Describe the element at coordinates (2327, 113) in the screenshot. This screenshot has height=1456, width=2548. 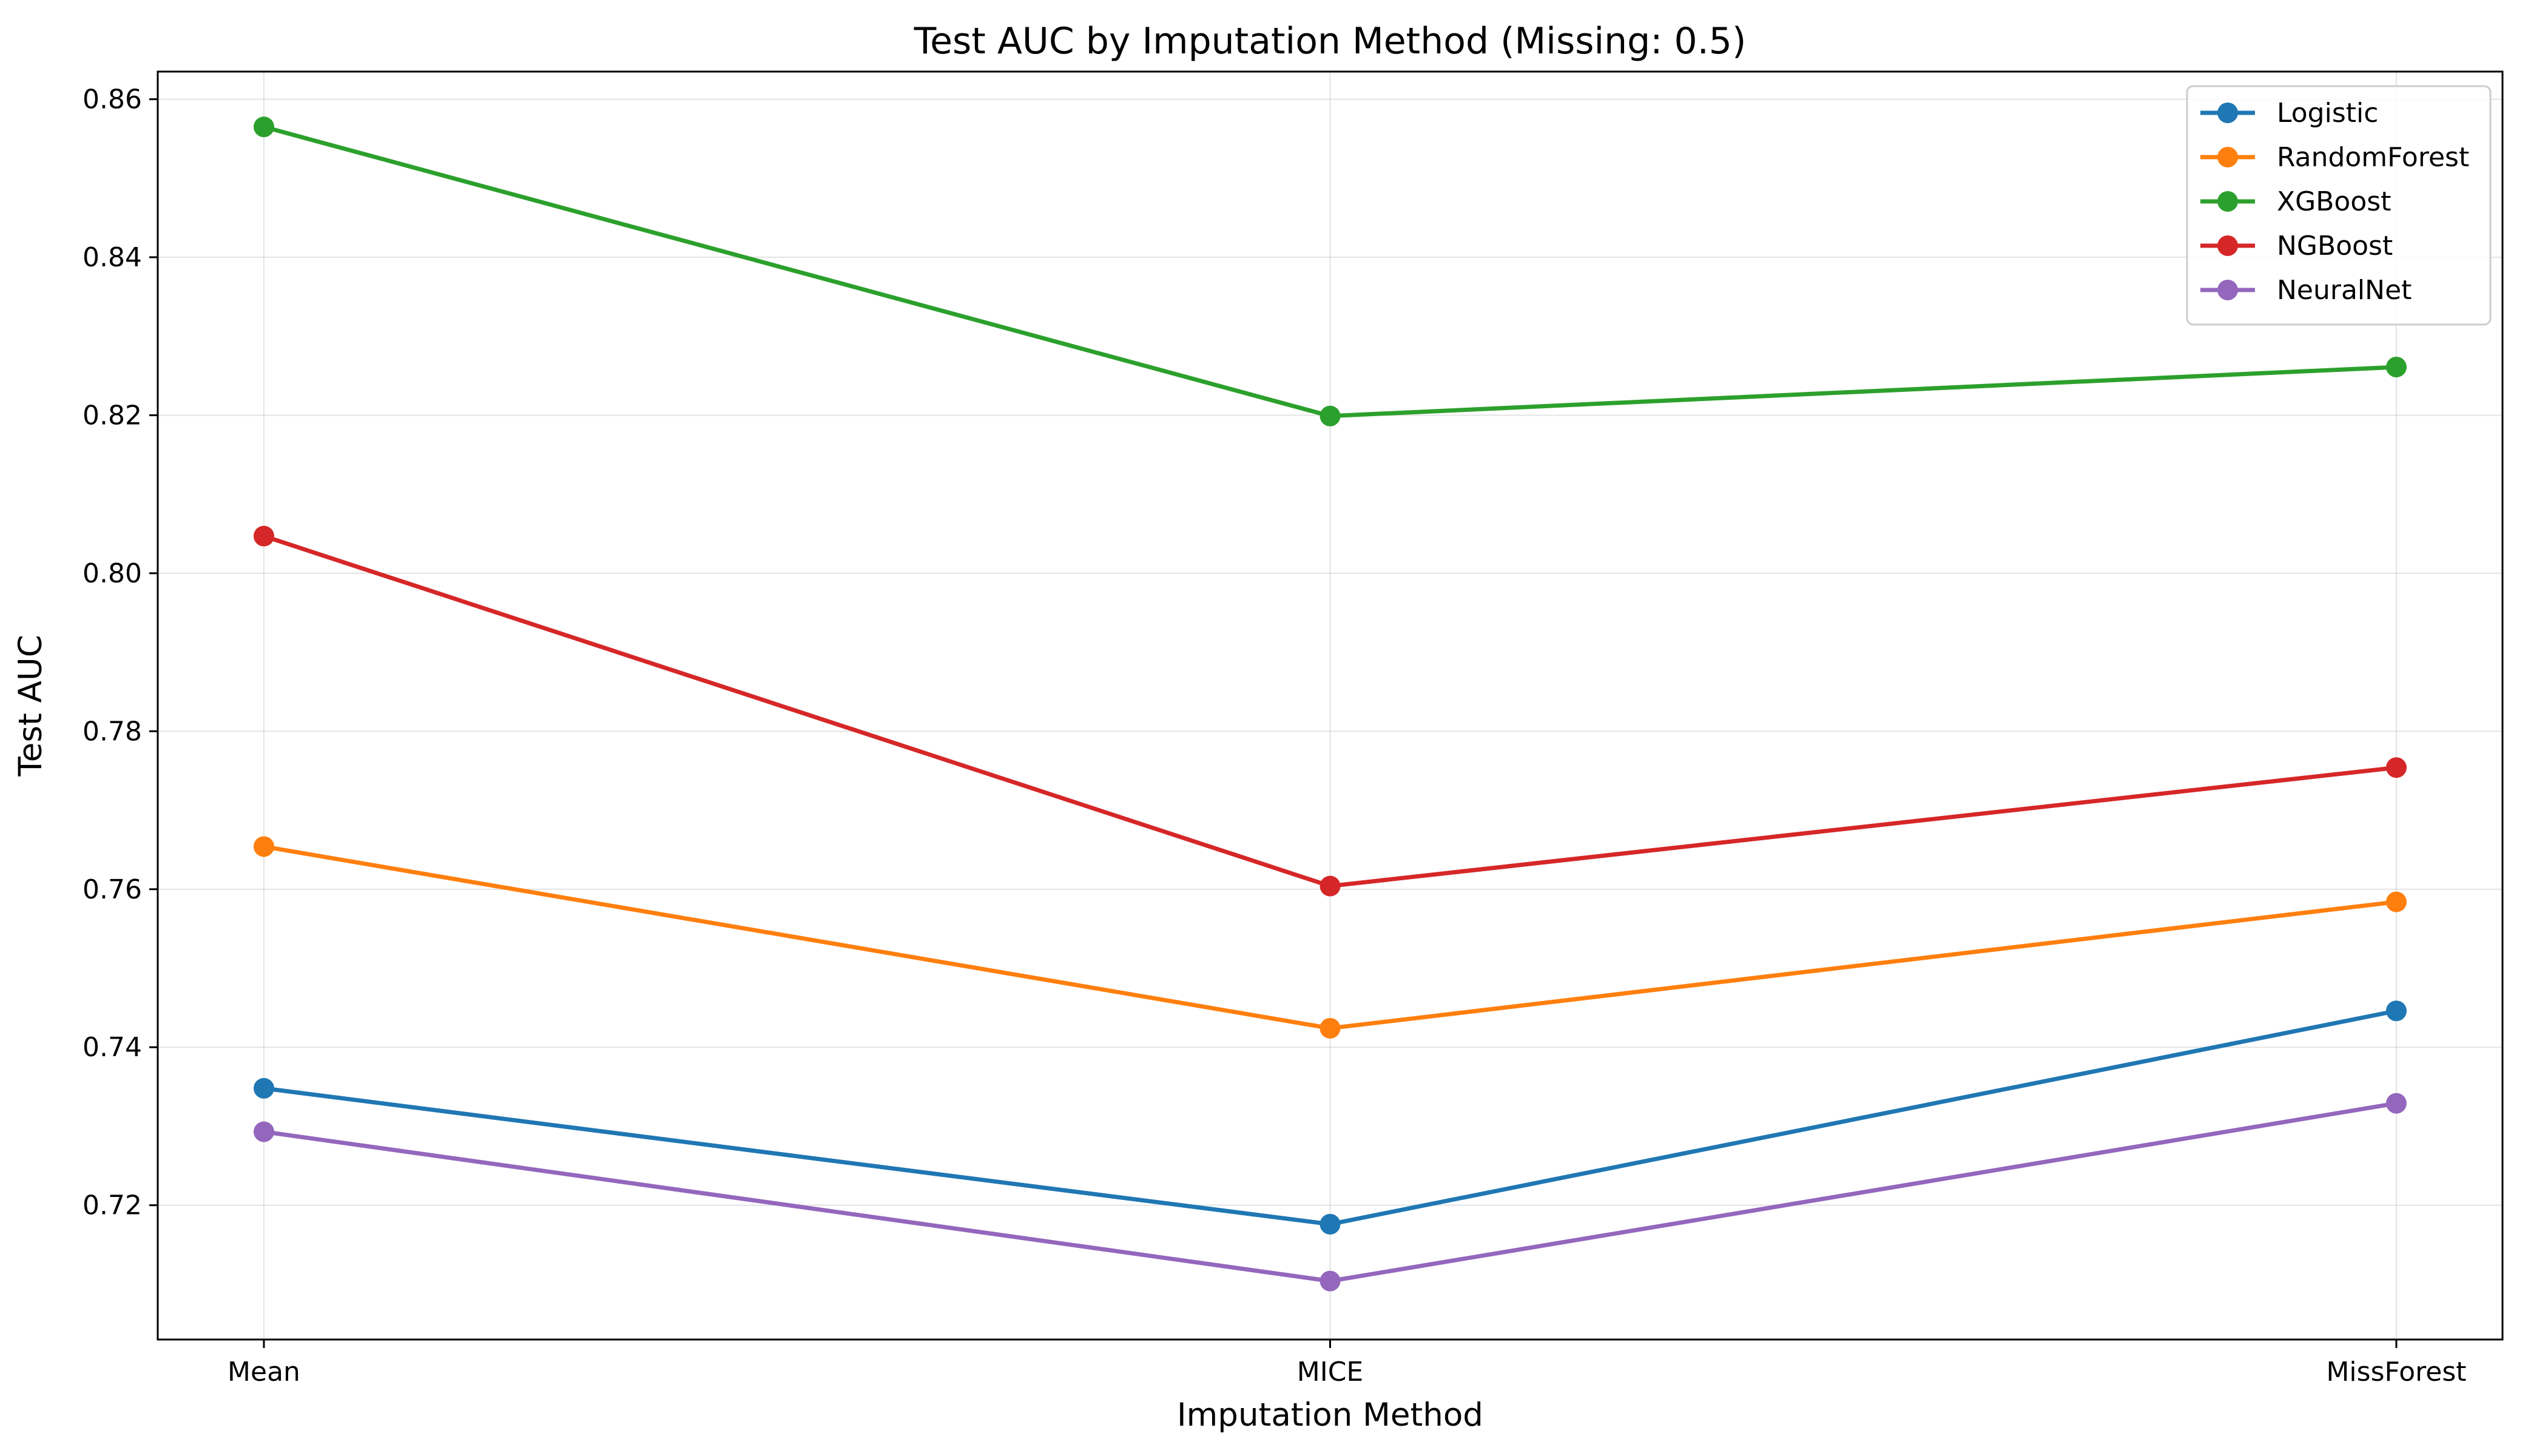
I see `legend-label: Logistic` at that location.